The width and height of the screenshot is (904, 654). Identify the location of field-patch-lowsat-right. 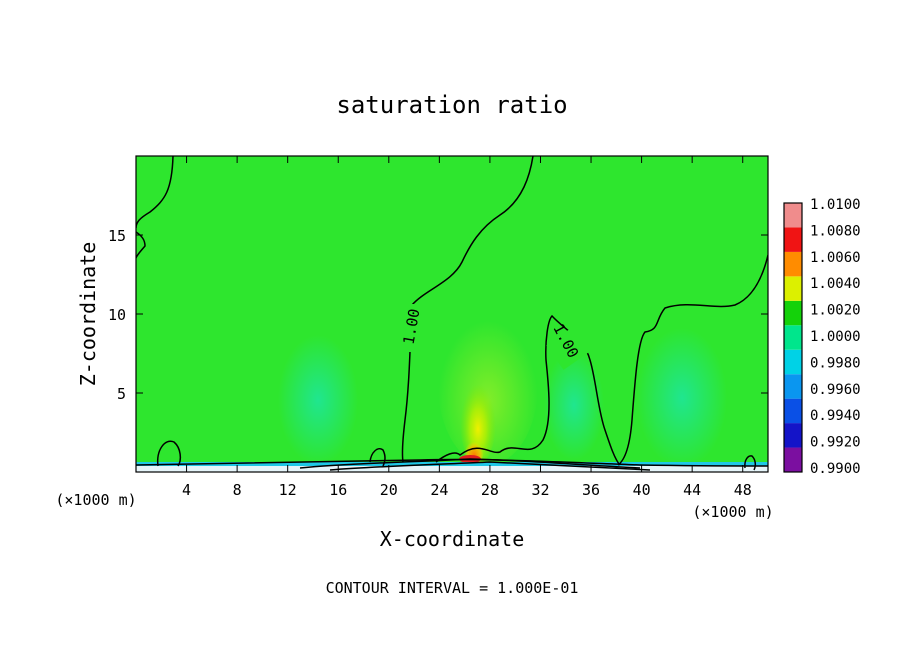
(682, 398).